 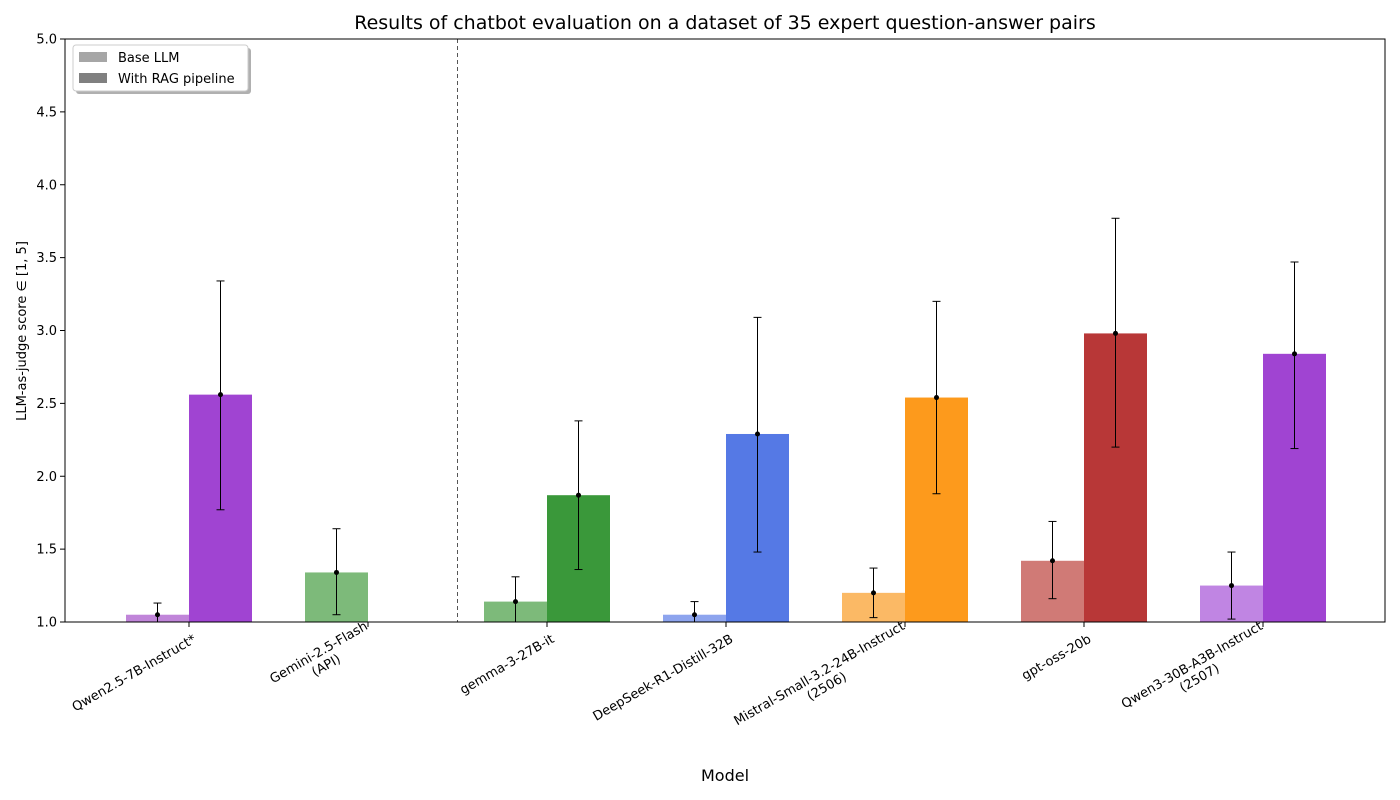 I want to click on y-tick-label: 1.0, so click(x=46, y=623).